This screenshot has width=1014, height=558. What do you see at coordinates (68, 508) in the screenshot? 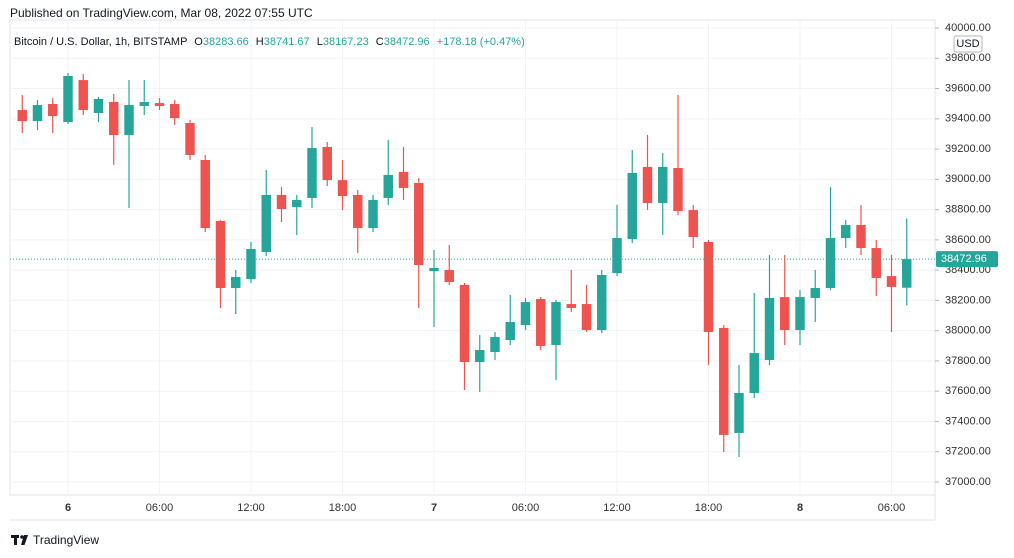
I see `x-tick-label: 6` at bounding box center [68, 508].